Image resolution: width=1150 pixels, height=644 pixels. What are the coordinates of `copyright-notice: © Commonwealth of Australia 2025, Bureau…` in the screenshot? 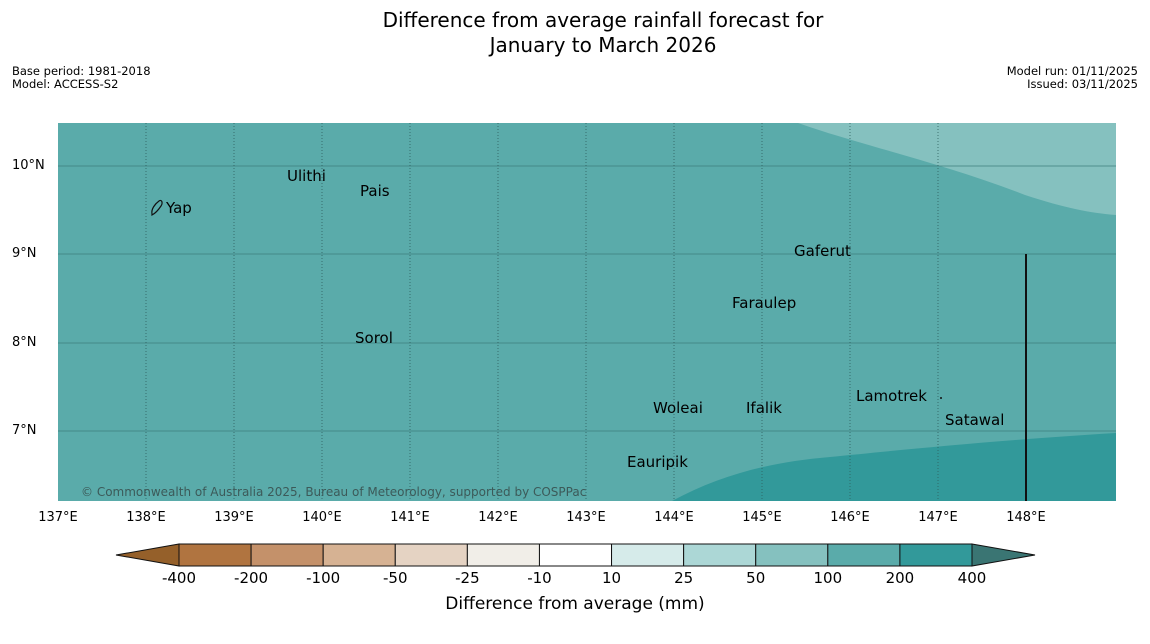 It's located at (334, 492).